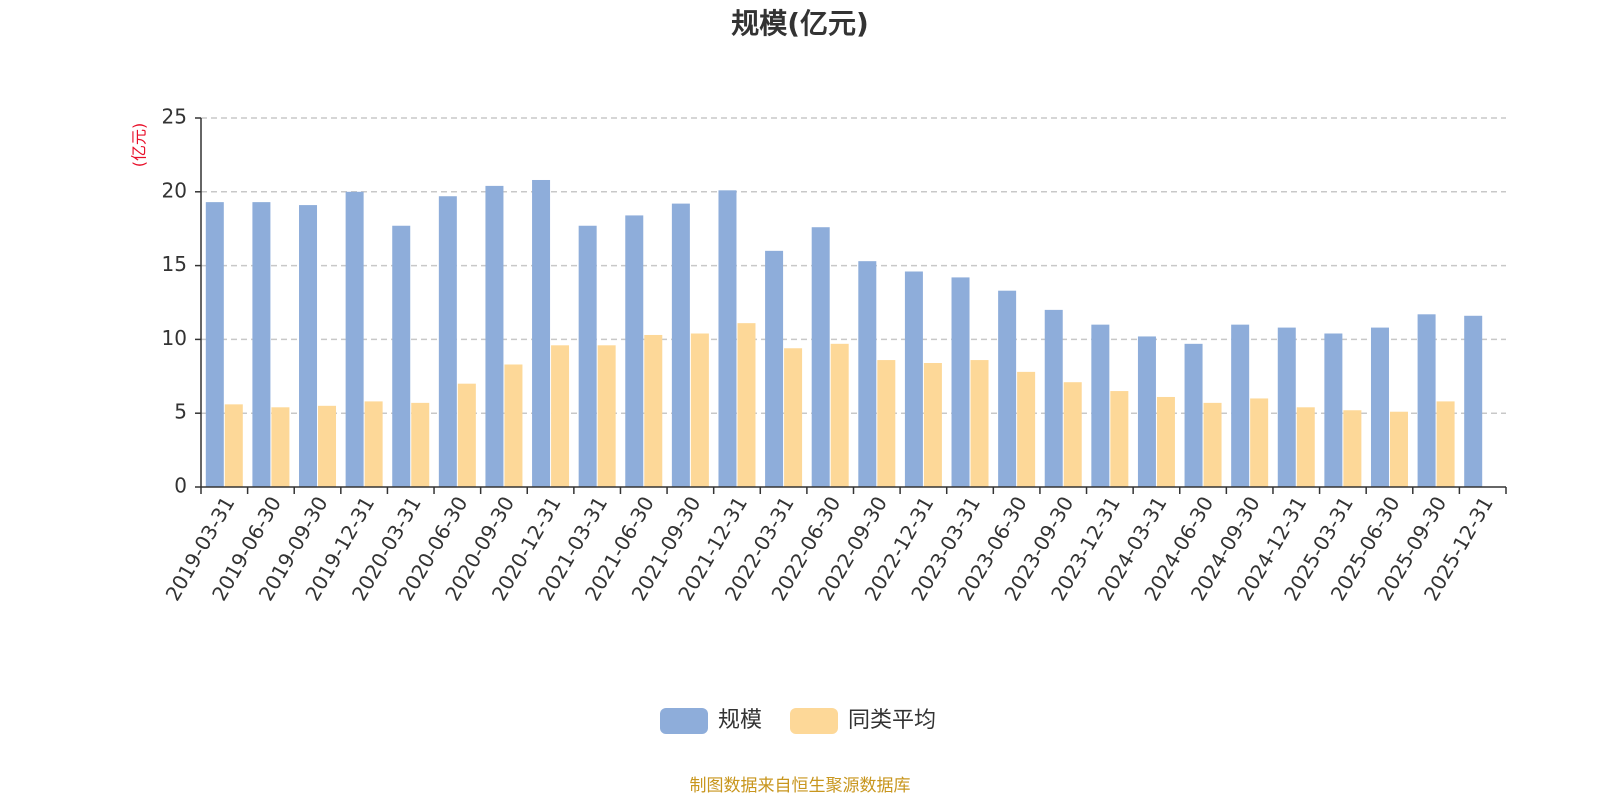 The image size is (1600, 800). What do you see at coordinates (174, 190) in the screenshot?
I see `y-tick-label: 20` at bounding box center [174, 190].